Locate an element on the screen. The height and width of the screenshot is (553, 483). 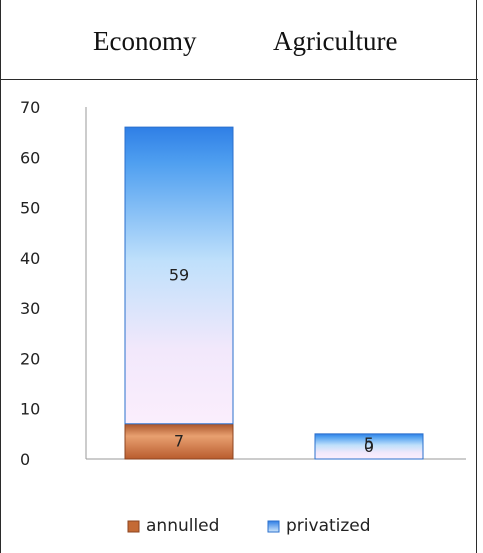
data-label-privatized: 59 is located at coordinates (179, 274).